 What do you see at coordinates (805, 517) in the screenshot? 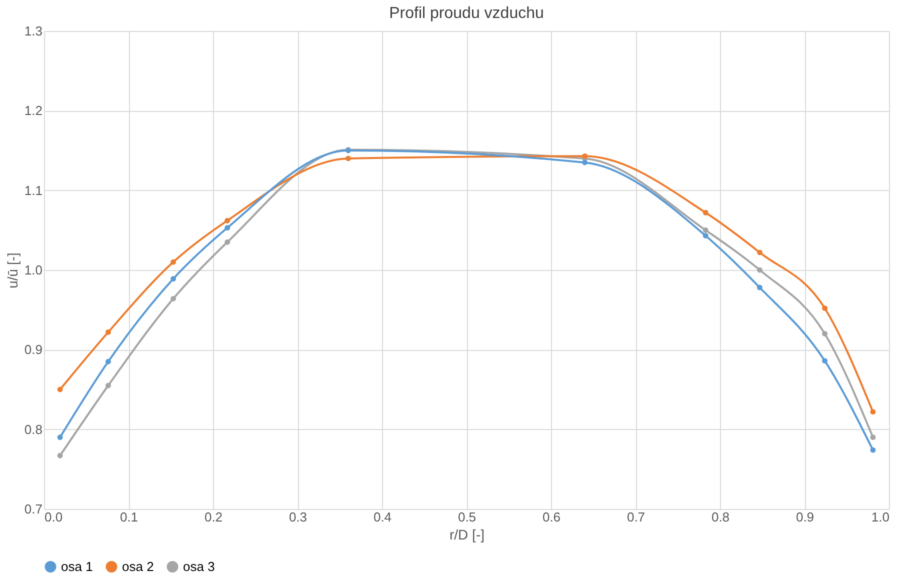
I see `x-tick-label: 0.9` at bounding box center [805, 517].